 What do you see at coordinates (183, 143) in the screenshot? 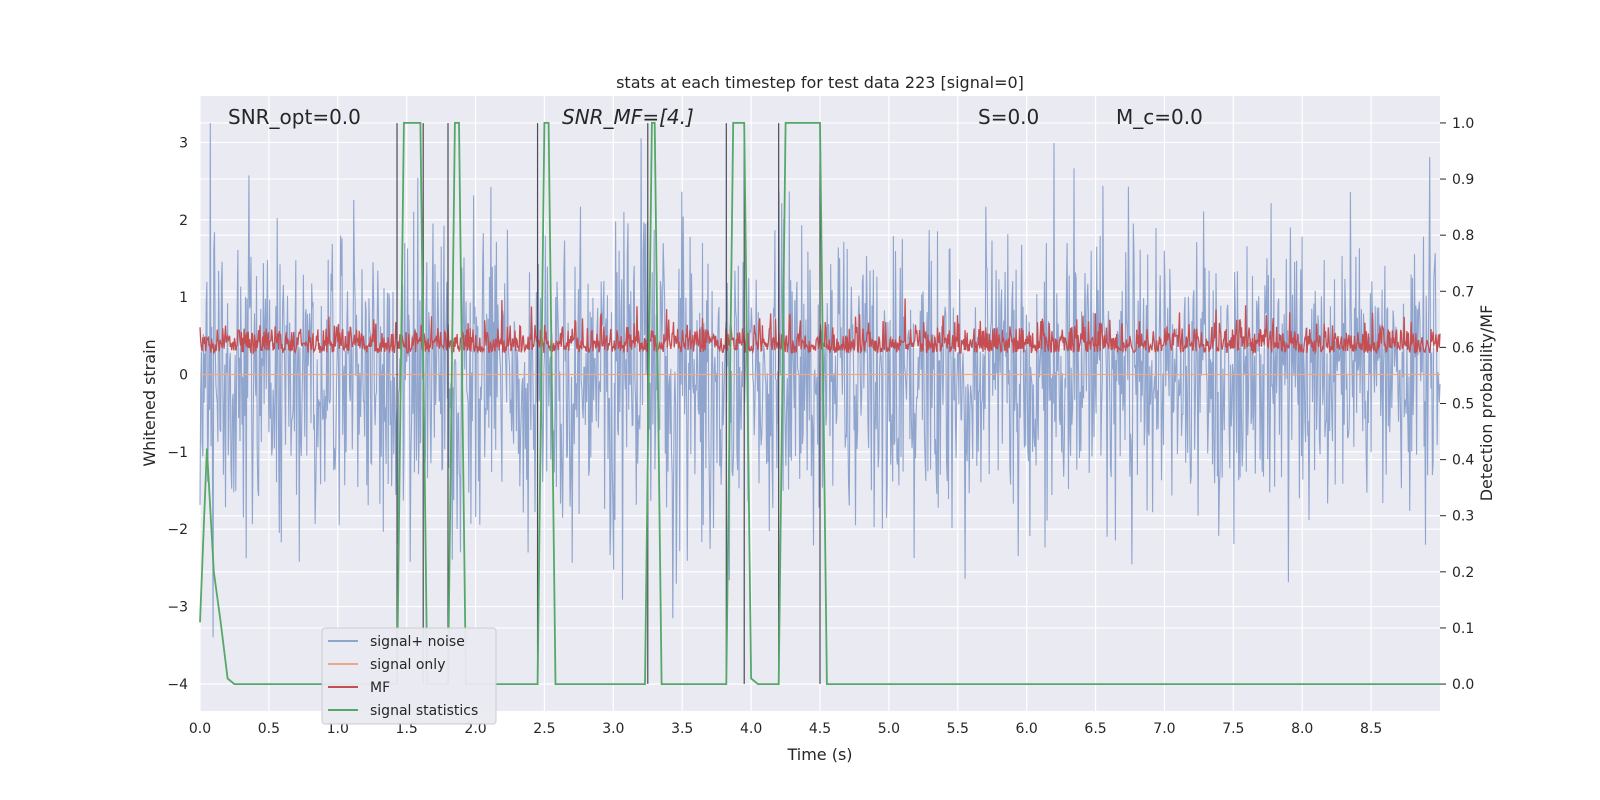
I see `y-tick-3: 3` at bounding box center [183, 143].